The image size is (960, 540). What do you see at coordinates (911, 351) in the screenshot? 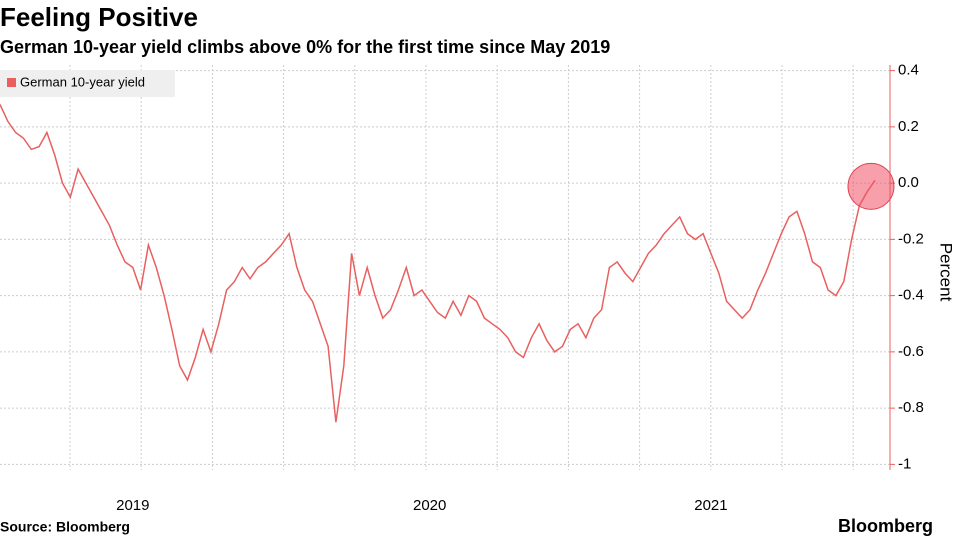
I see `y-tick-label: -0.6` at bounding box center [911, 351].